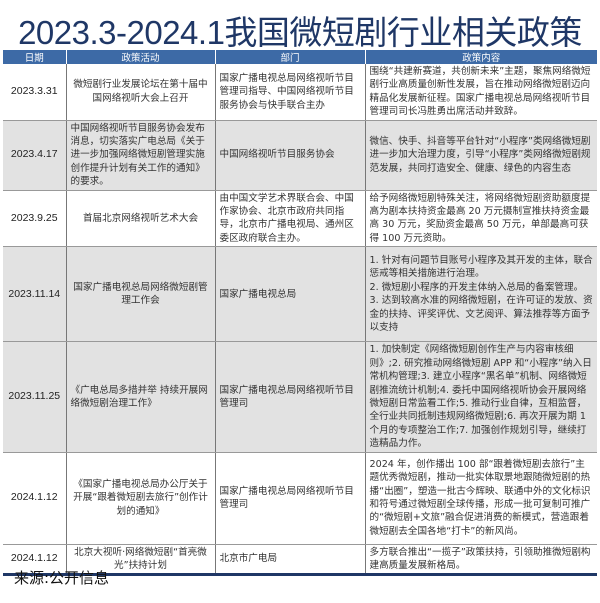 The height and width of the screenshot is (603, 600). Describe the element at coordinates (35, 57) in the screenshot. I see `header-date: 日期` at that location.